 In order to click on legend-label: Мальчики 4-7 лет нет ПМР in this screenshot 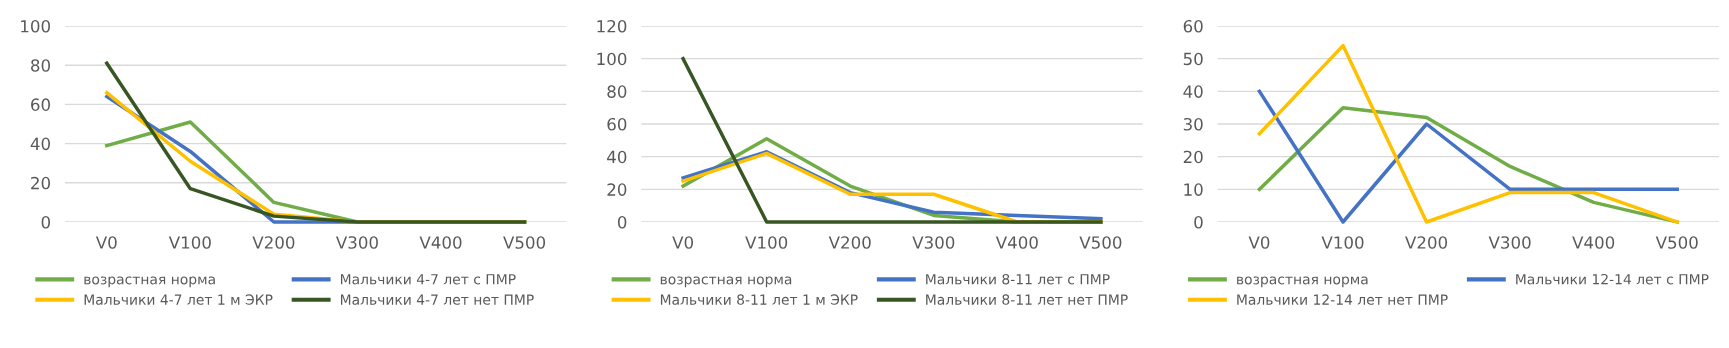, I will do `click(437, 299)`.